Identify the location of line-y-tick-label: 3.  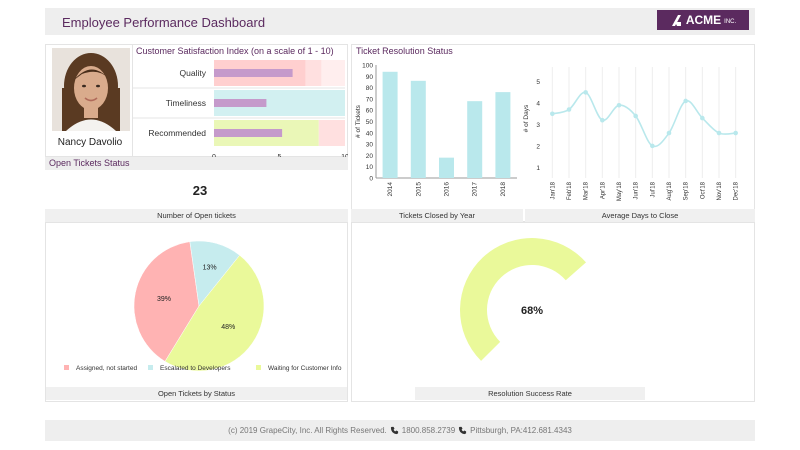
(538, 125).